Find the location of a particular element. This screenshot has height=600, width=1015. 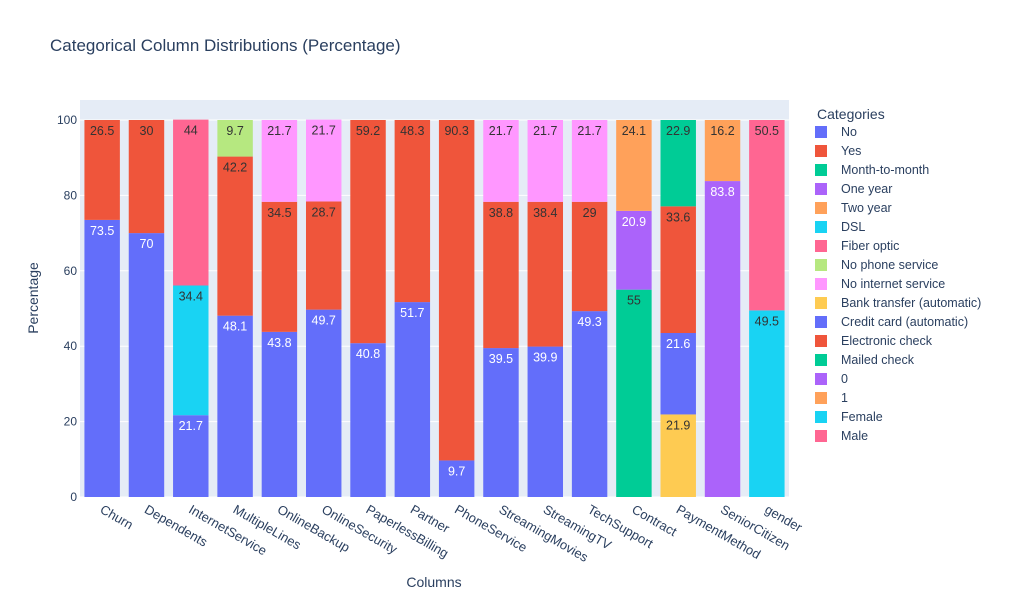

legend-label: Month-to-month is located at coordinates (885, 170).